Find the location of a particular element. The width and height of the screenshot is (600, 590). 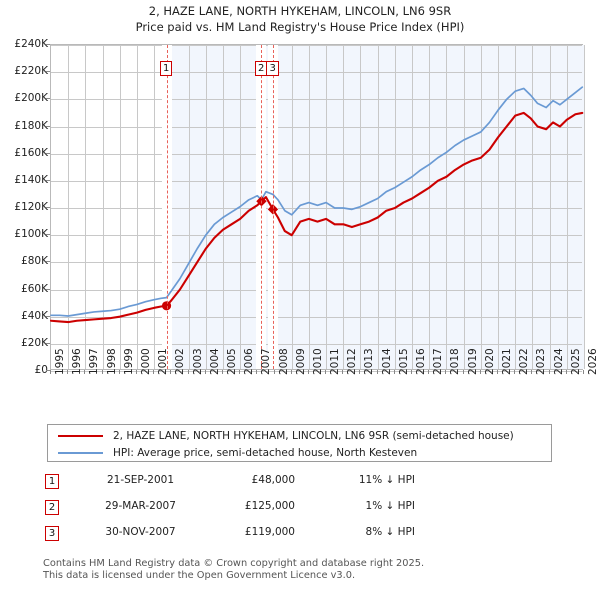

x-axis-tick-label: 2008 is located at coordinates (283, 361).